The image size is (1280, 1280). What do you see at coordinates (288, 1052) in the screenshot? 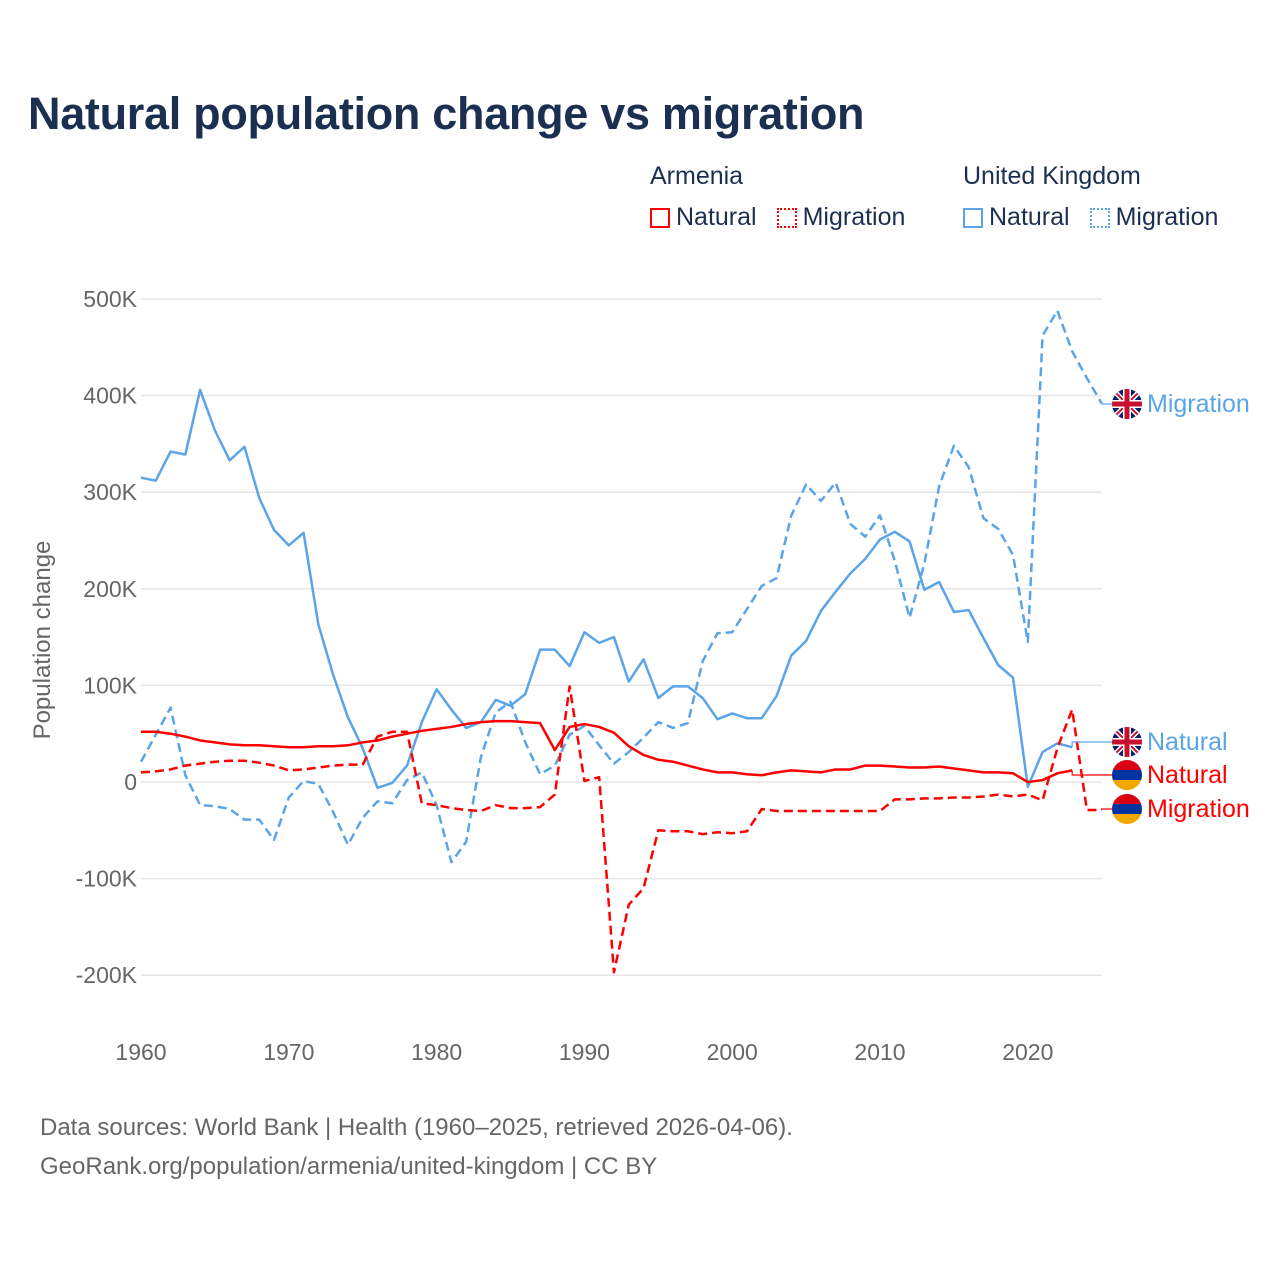
I see `x-tick-label: 1970` at bounding box center [288, 1052].